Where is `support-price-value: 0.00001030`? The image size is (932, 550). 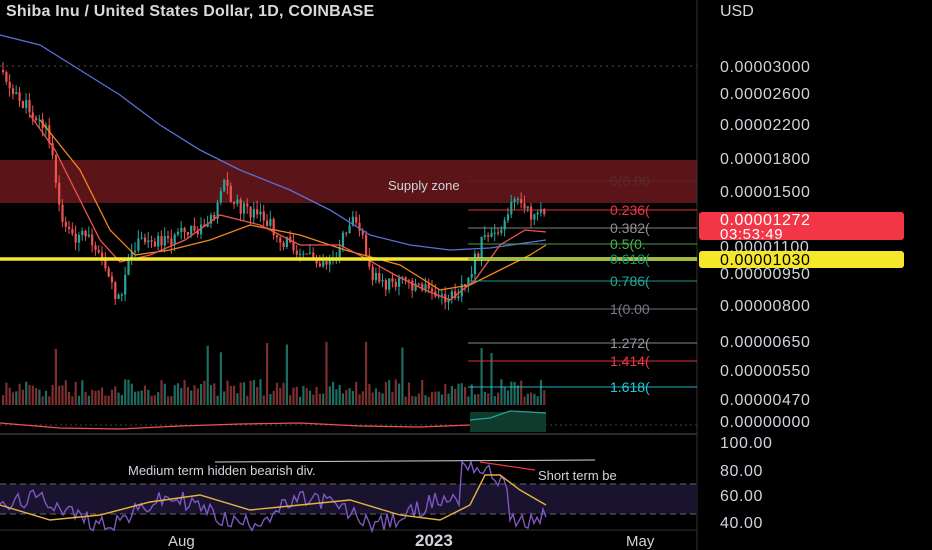 support-price-value: 0.00001030 is located at coordinates (765, 260).